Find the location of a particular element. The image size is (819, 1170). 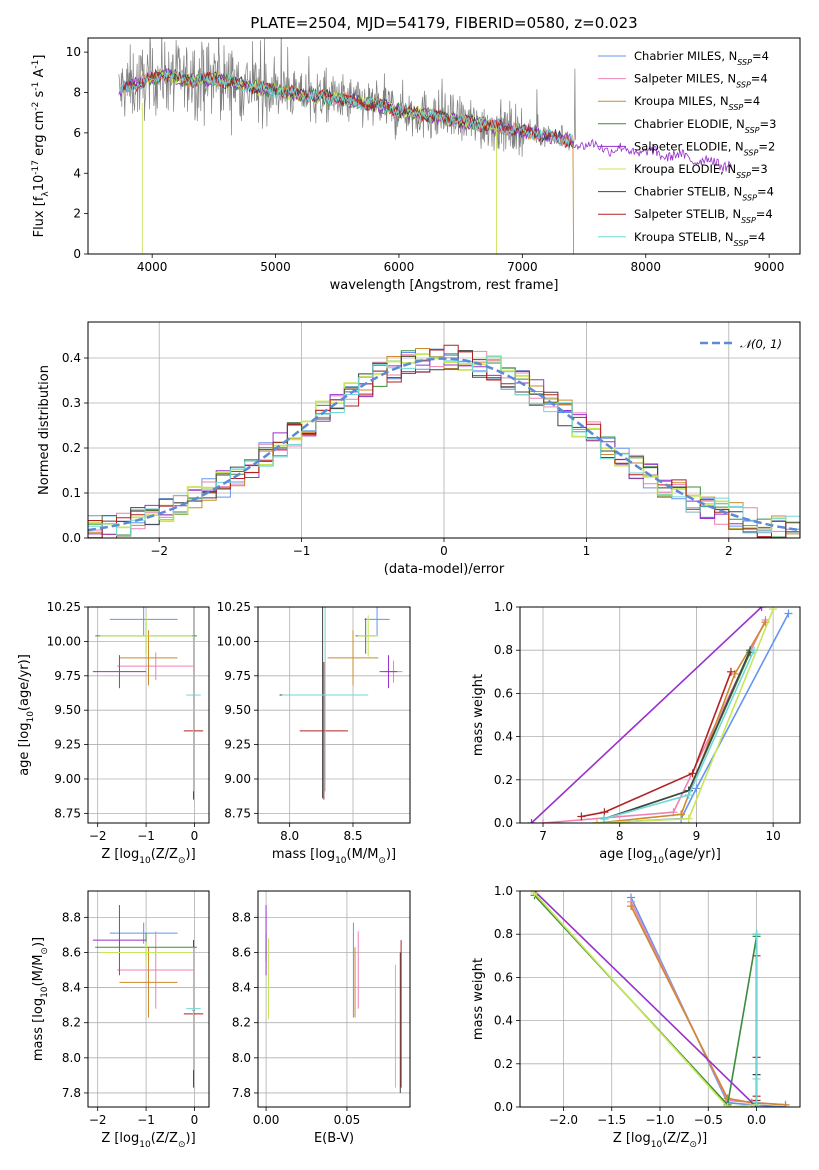

x-tick-label: −1.5 is located at coordinates (611, 1120).